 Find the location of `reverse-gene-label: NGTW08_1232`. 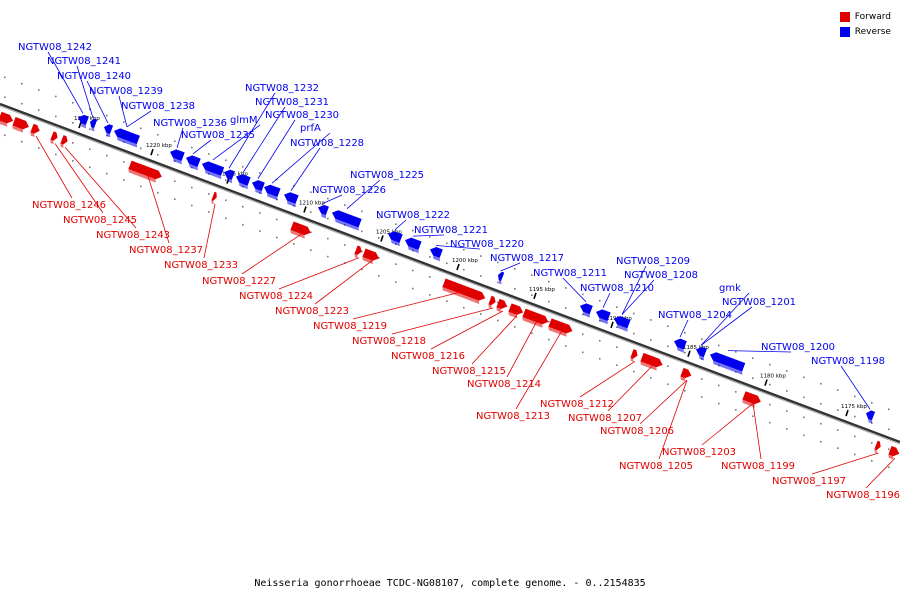

reverse-gene-label: NGTW08_1232 is located at coordinates (282, 88).